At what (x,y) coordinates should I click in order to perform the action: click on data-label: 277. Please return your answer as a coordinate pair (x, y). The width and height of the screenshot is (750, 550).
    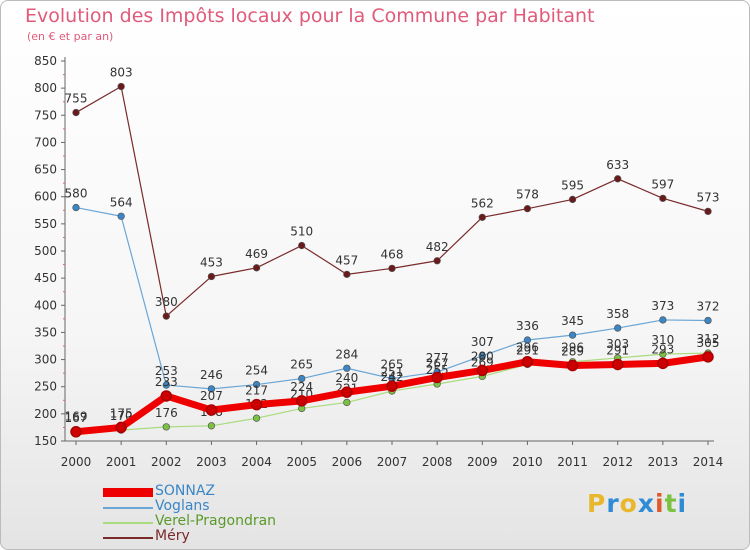
    Looking at the image, I should click on (437, 358).